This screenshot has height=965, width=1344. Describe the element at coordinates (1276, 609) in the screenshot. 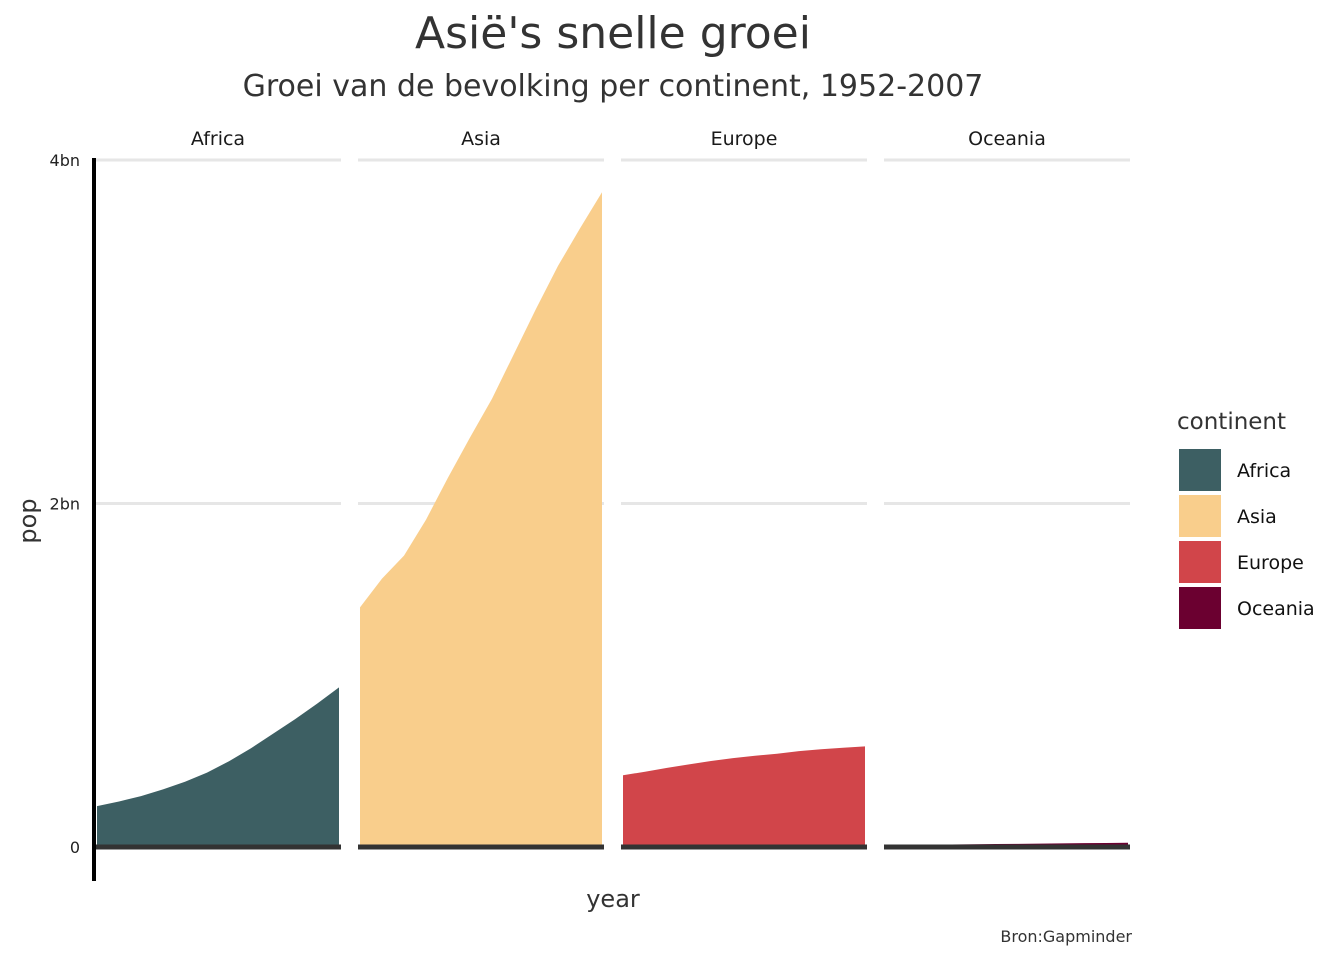

I see `legend-label: Oceania` at that location.